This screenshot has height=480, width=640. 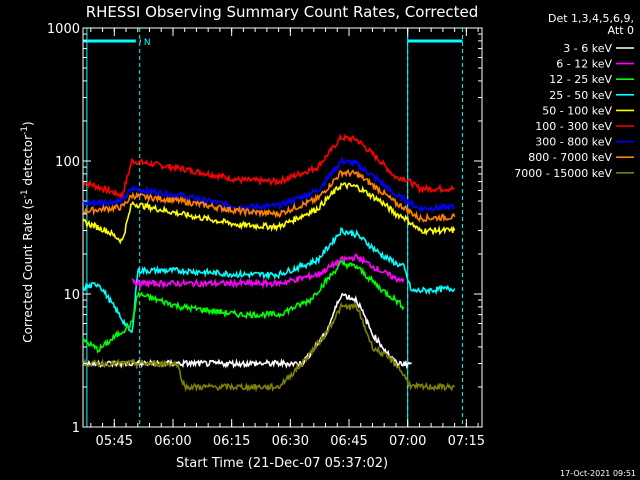 I want to click on timestamp: 17-Oct-2021 09:51, so click(x=598, y=473).